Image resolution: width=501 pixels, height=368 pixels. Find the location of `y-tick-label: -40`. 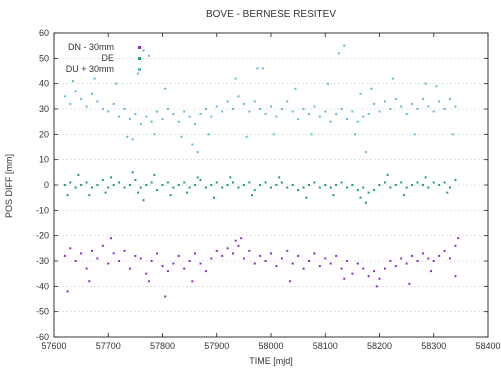

y-tick-label: -40 is located at coordinates (42, 286).